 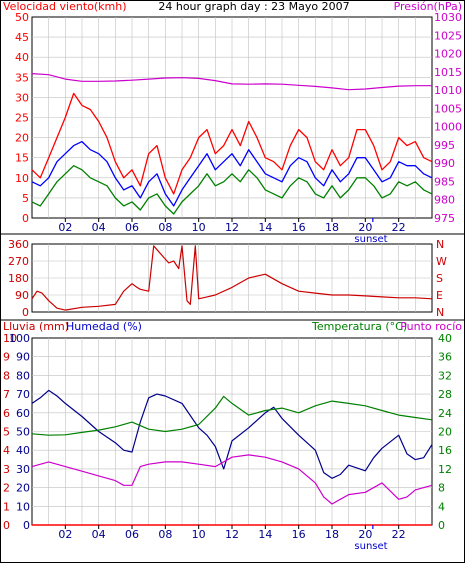 What do you see at coordinates (22, 118) in the screenshot?
I see `wind-speed-tick-label: 25` at bounding box center [22, 118].